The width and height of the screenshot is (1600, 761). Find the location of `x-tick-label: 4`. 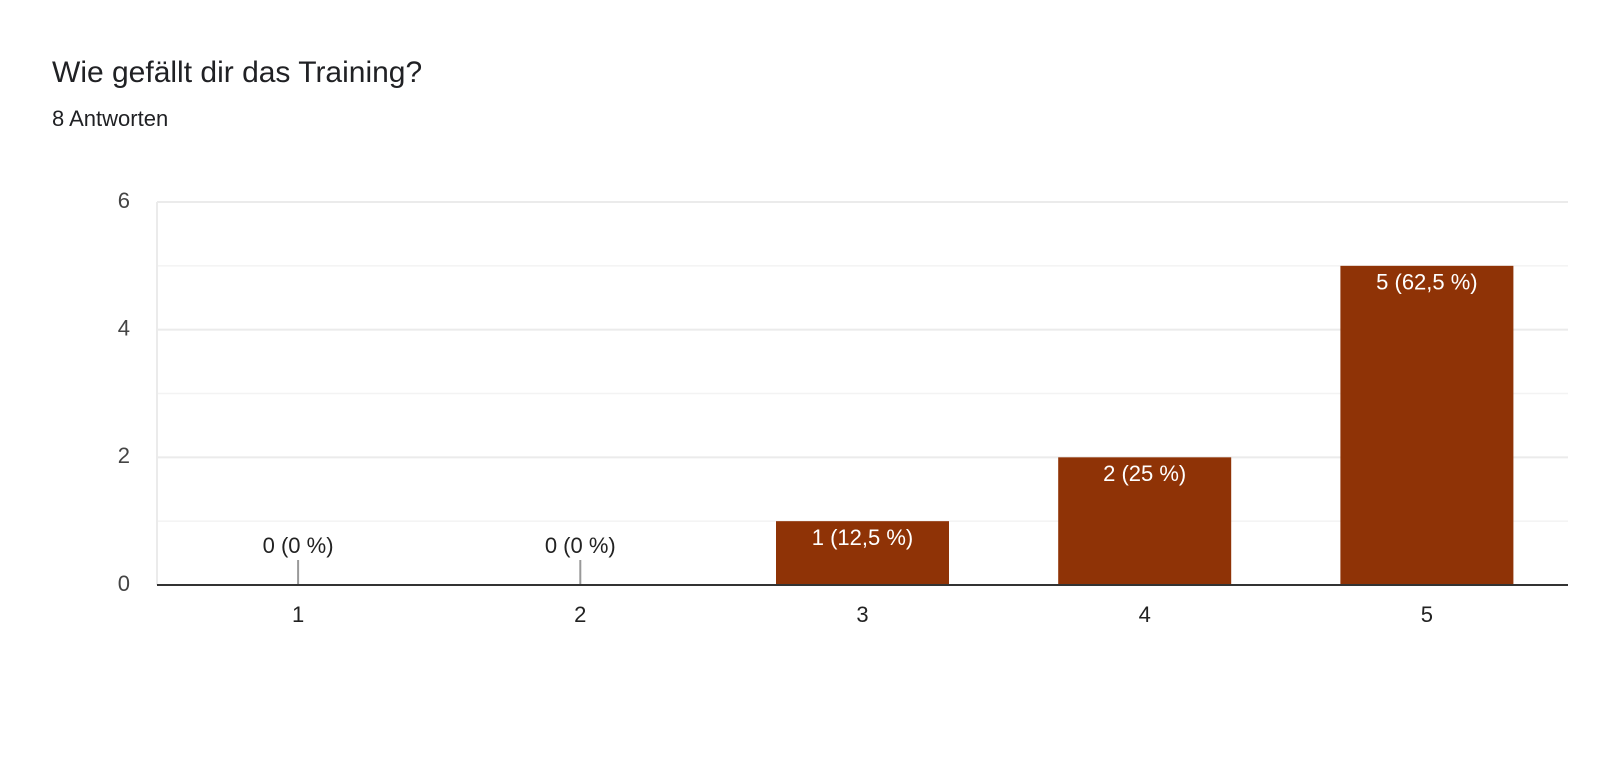

x-tick-label: 4 is located at coordinates (1145, 614).